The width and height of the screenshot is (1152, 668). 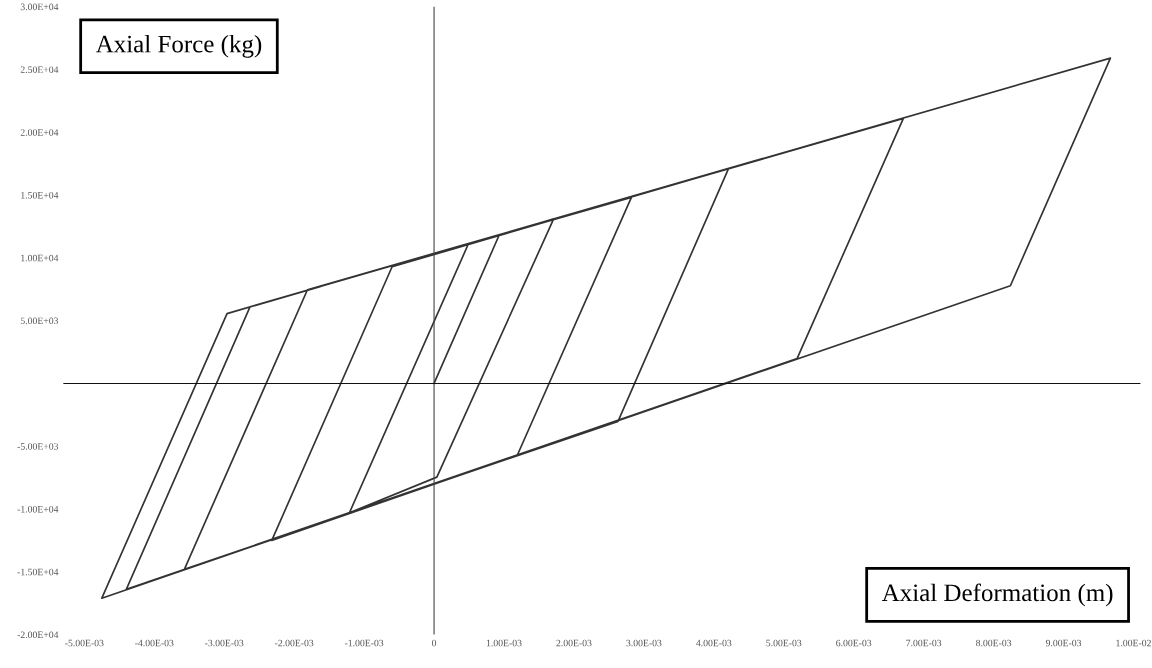 I want to click on y-tick-label: 5.00E+03, so click(x=39, y=321).